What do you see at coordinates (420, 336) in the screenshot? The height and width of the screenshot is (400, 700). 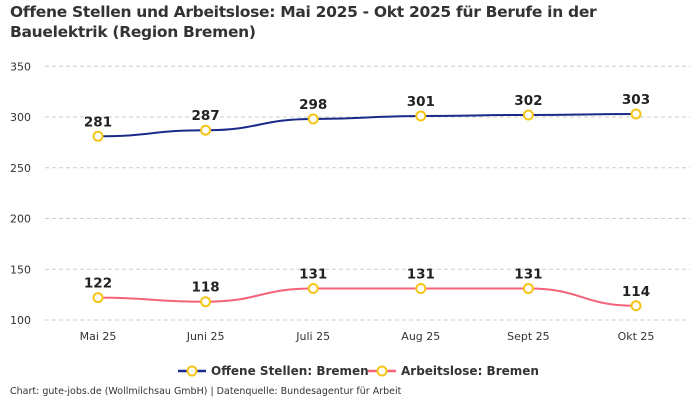 I see `x-tick-label: Aug 25` at bounding box center [420, 336].